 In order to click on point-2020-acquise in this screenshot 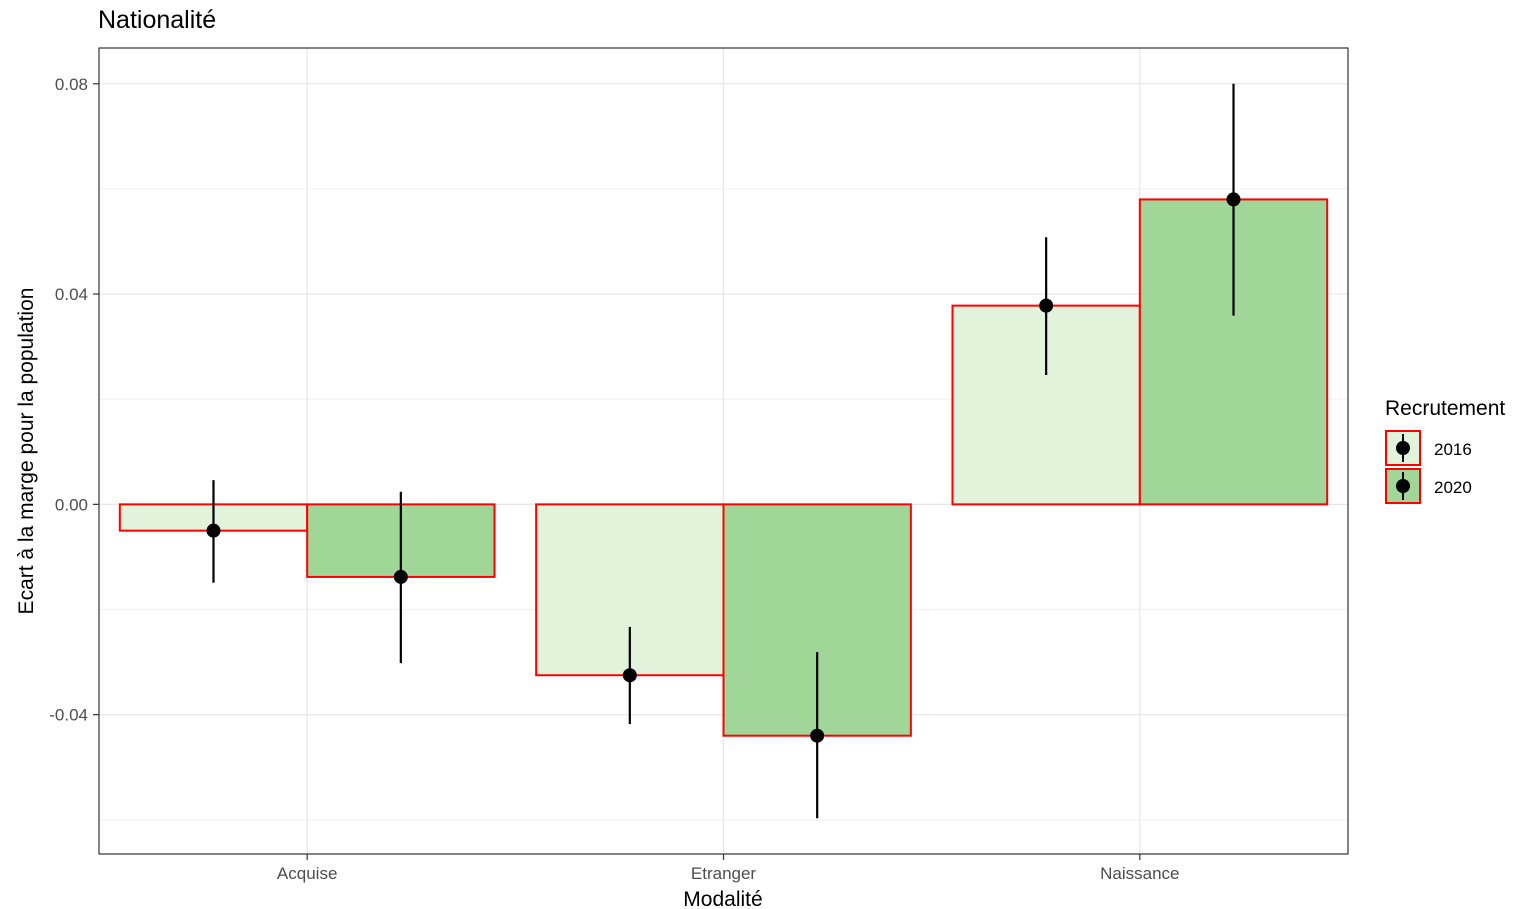, I will do `click(400, 576)`.